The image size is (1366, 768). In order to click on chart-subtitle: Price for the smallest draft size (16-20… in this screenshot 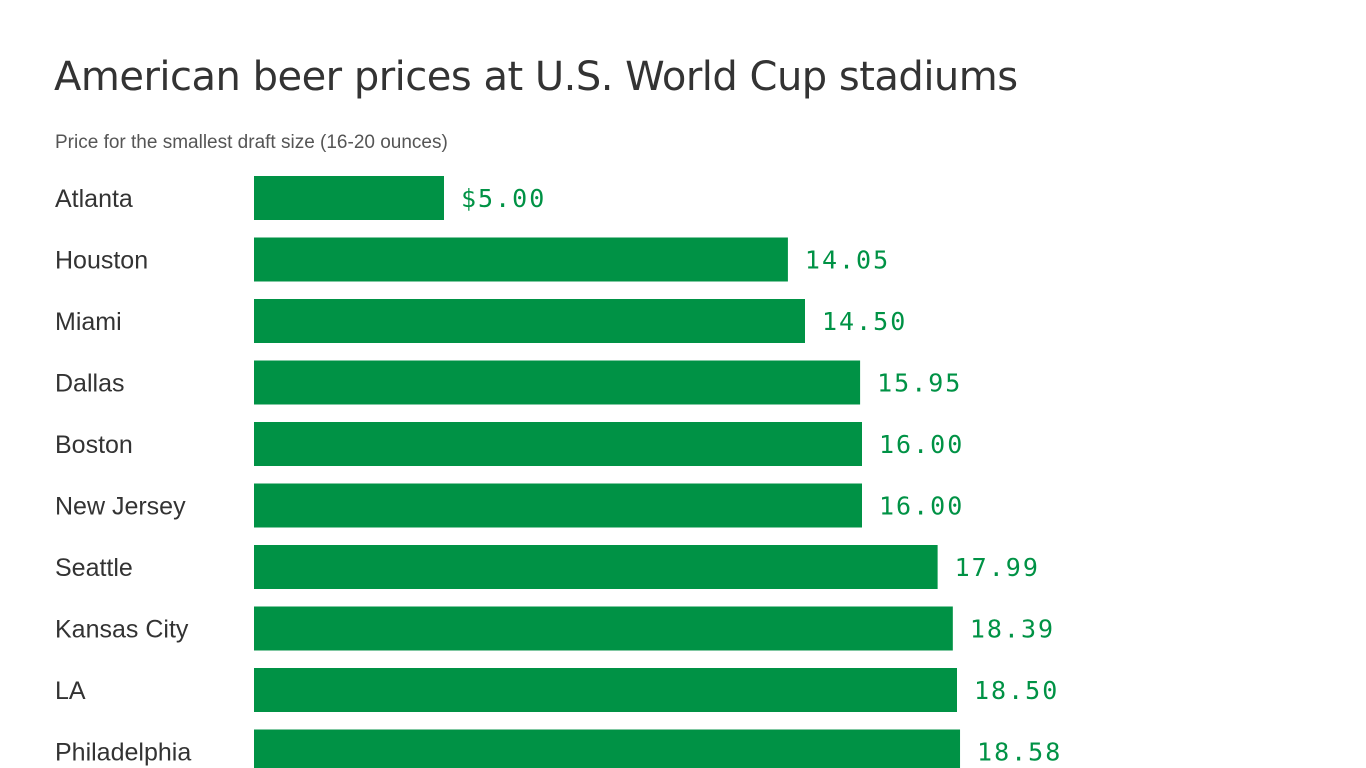, I will do `click(251, 142)`.